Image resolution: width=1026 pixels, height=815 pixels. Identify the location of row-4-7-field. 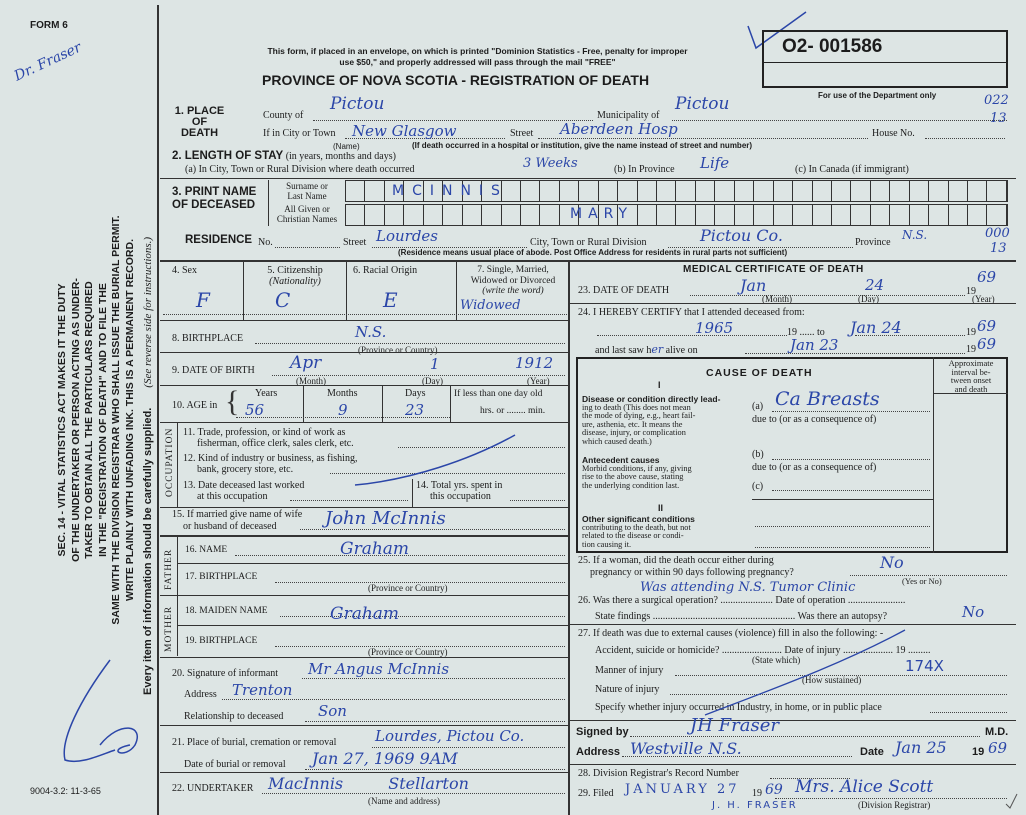
(365, 314).